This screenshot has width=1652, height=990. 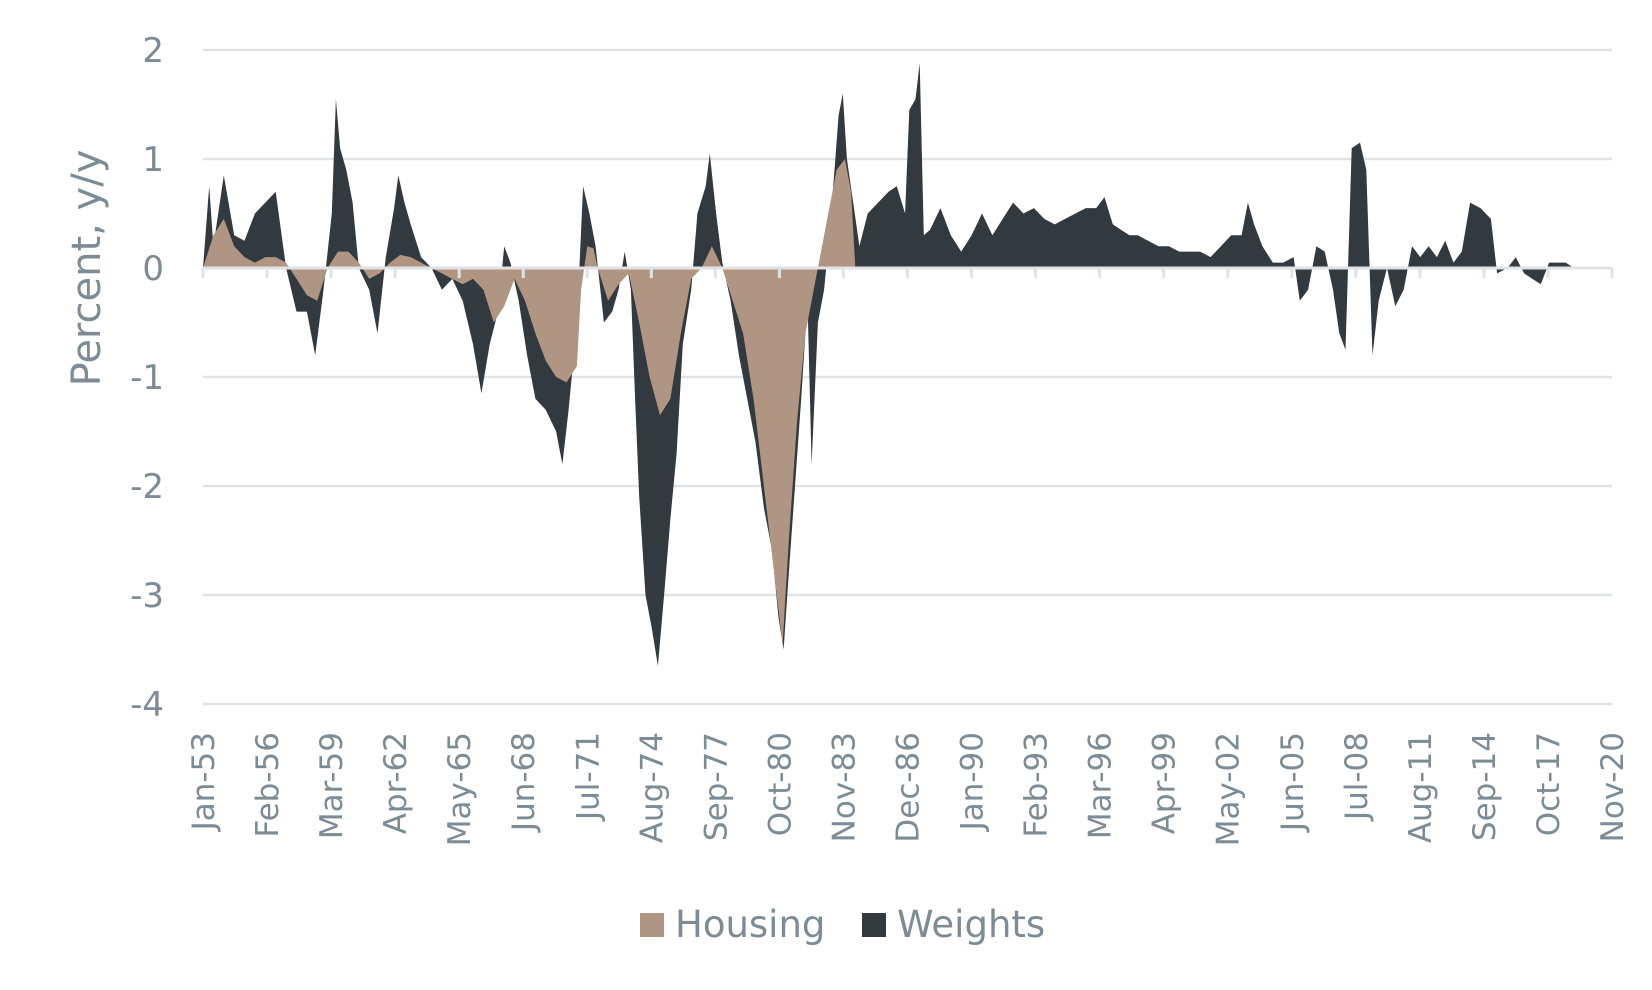 I want to click on x-tick-label: Oct-80, so click(x=780, y=784).